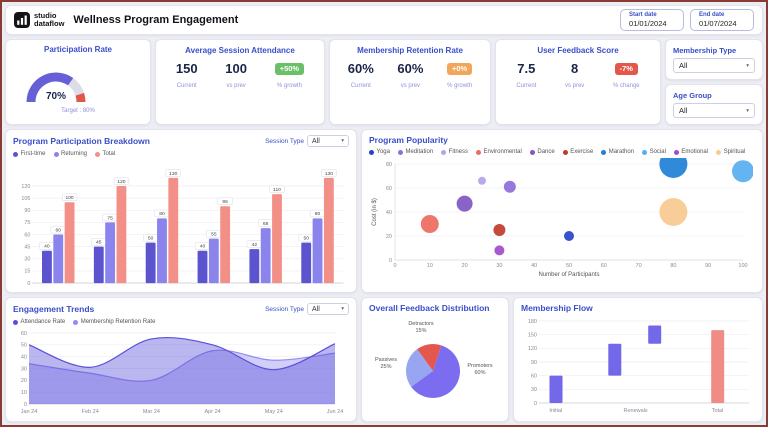 This screenshot has width=768, height=427. I want to click on end-date-label: End date, so click(712, 15).